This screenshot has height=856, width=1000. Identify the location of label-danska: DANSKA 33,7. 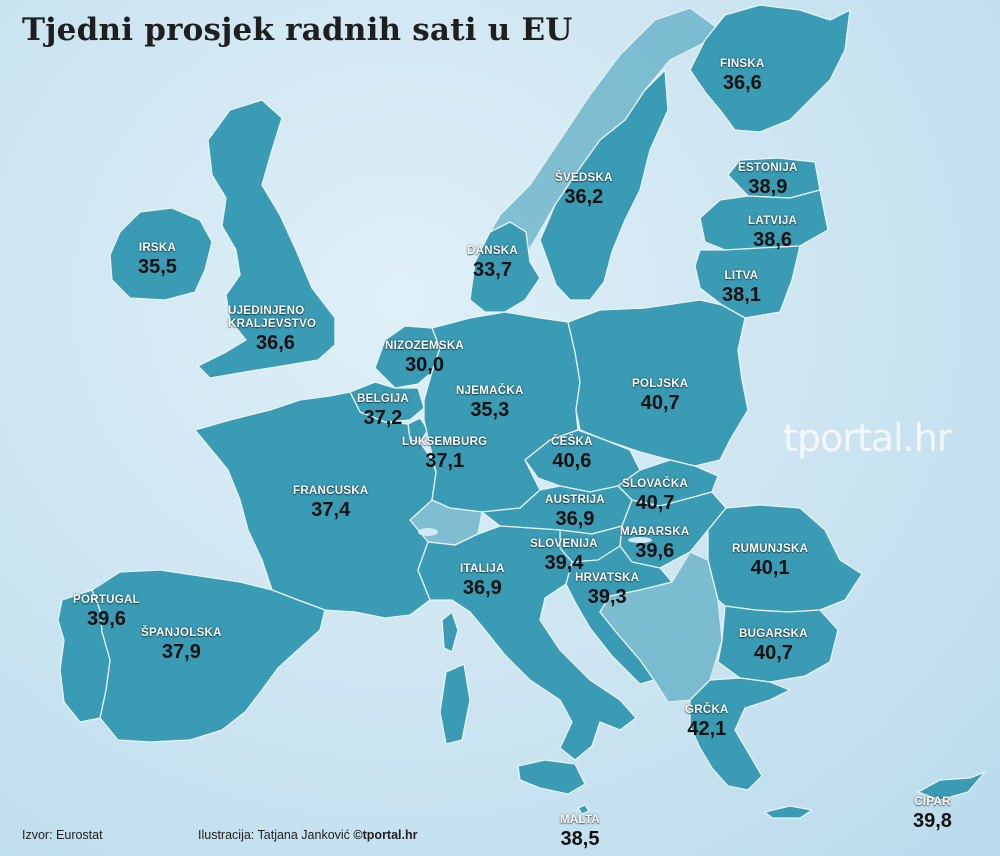
(492, 262).